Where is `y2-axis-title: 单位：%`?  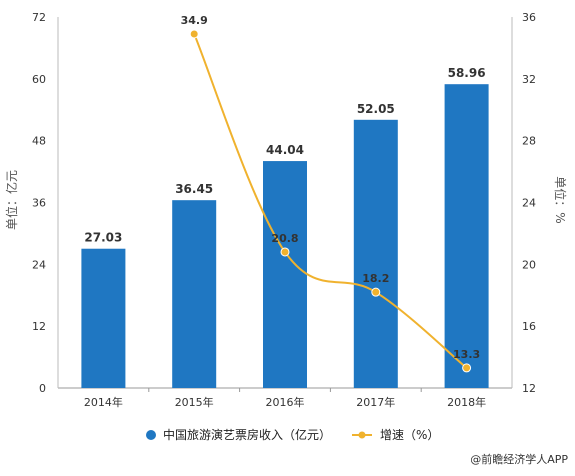 y2-axis-title: 单位：% is located at coordinates (560, 199).